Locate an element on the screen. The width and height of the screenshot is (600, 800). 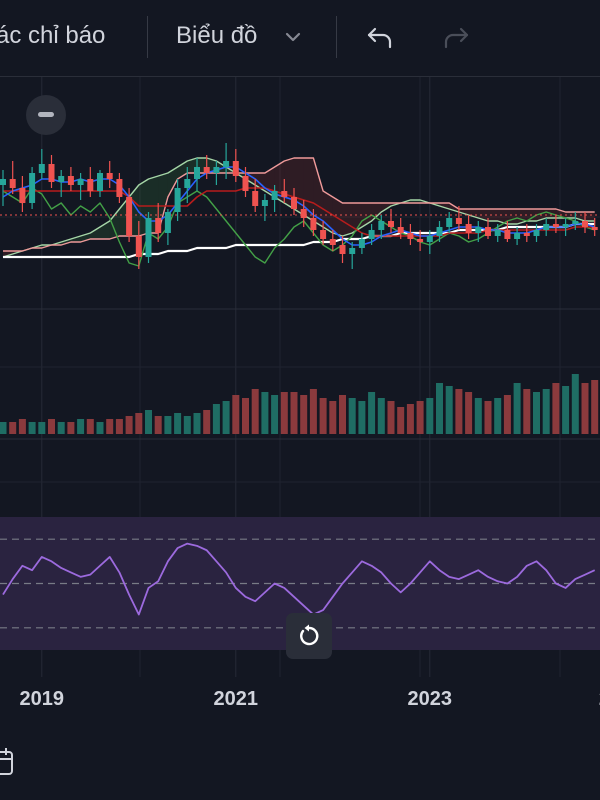
x-axis-labels: 2019 2021 2023 2 is located at coordinates (310, 699).